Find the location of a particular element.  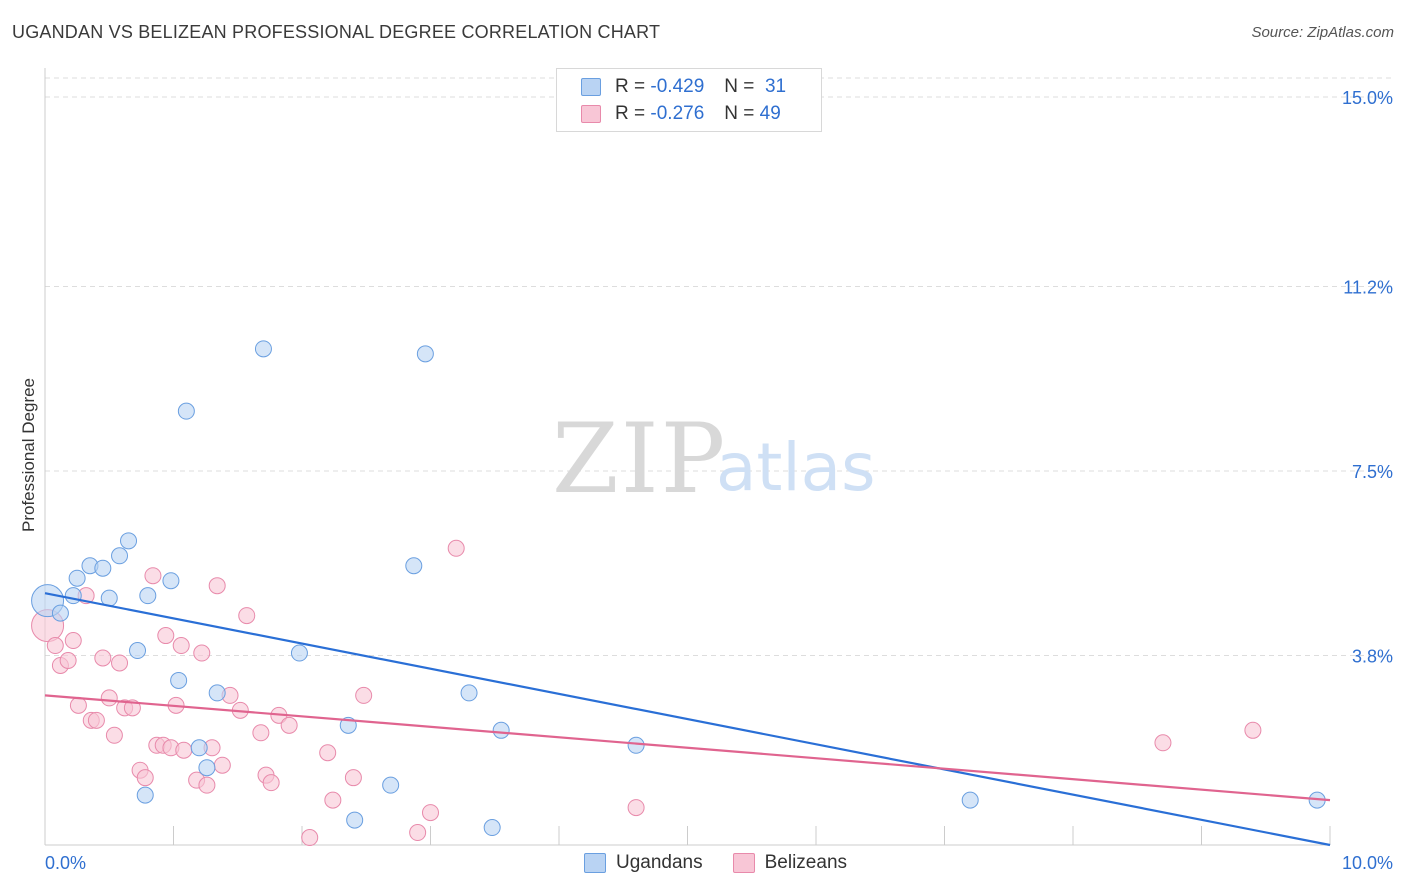

watermark: ZIP atlas is located at coordinates (714, 459).